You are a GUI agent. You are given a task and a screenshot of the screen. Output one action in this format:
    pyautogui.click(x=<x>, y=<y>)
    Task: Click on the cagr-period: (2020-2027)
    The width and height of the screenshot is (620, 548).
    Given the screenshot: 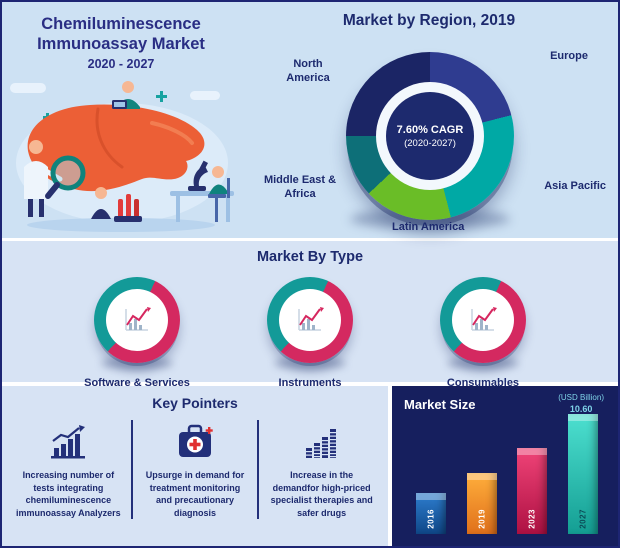 What is the action you would take?
    pyautogui.click(x=430, y=143)
    